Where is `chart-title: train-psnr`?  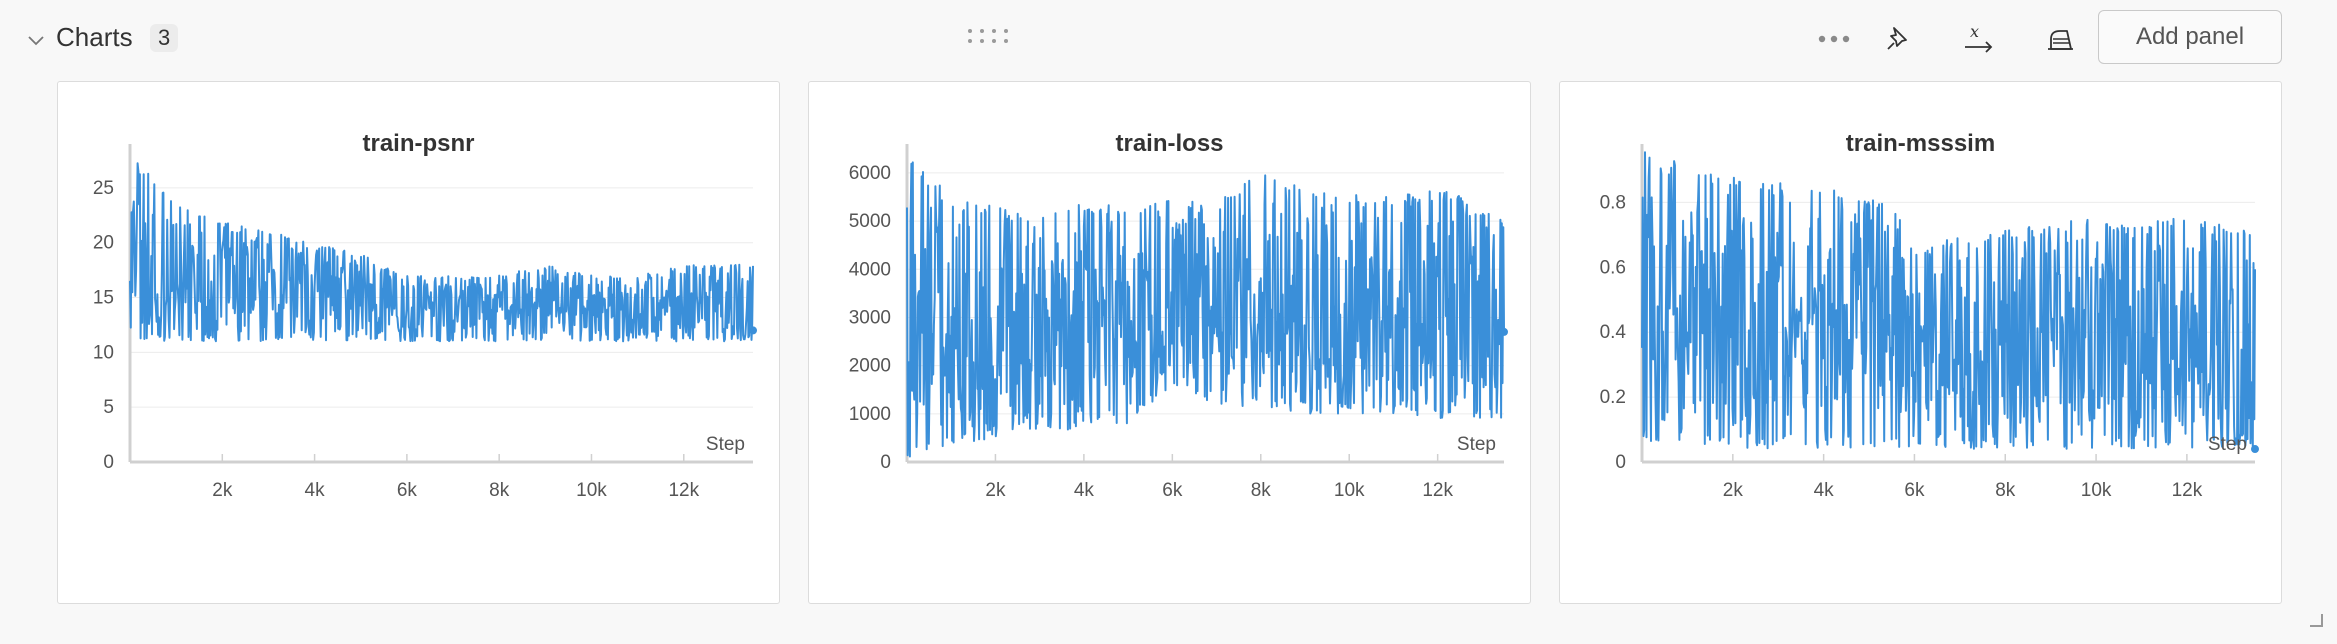 chart-title: train-psnr is located at coordinates (418, 143).